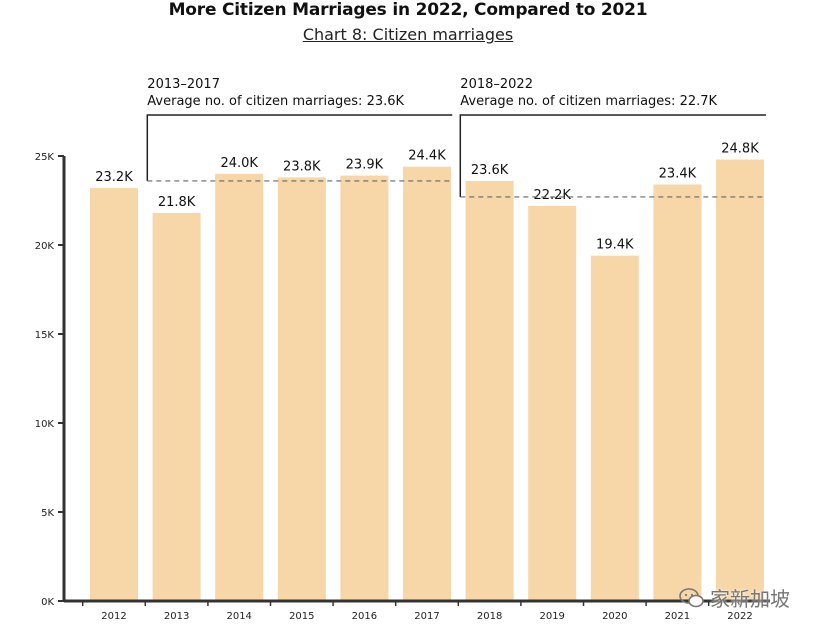 This screenshot has height=631, width=816. Describe the element at coordinates (677, 393) in the screenshot. I see `bar-2021` at that location.